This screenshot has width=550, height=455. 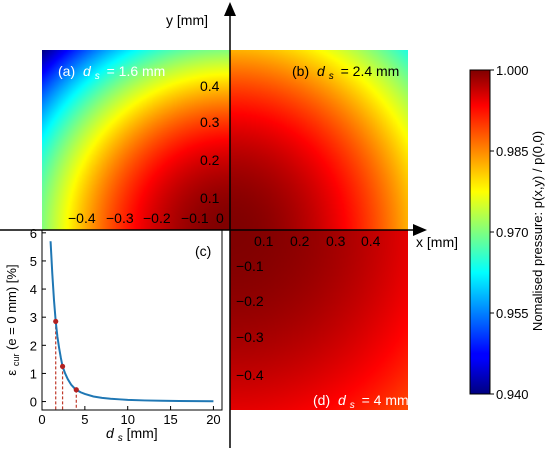 What do you see at coordinates (220, 218) in the screenshot?
I see `x-tick-label: 0` at bounding box center [220, 218].